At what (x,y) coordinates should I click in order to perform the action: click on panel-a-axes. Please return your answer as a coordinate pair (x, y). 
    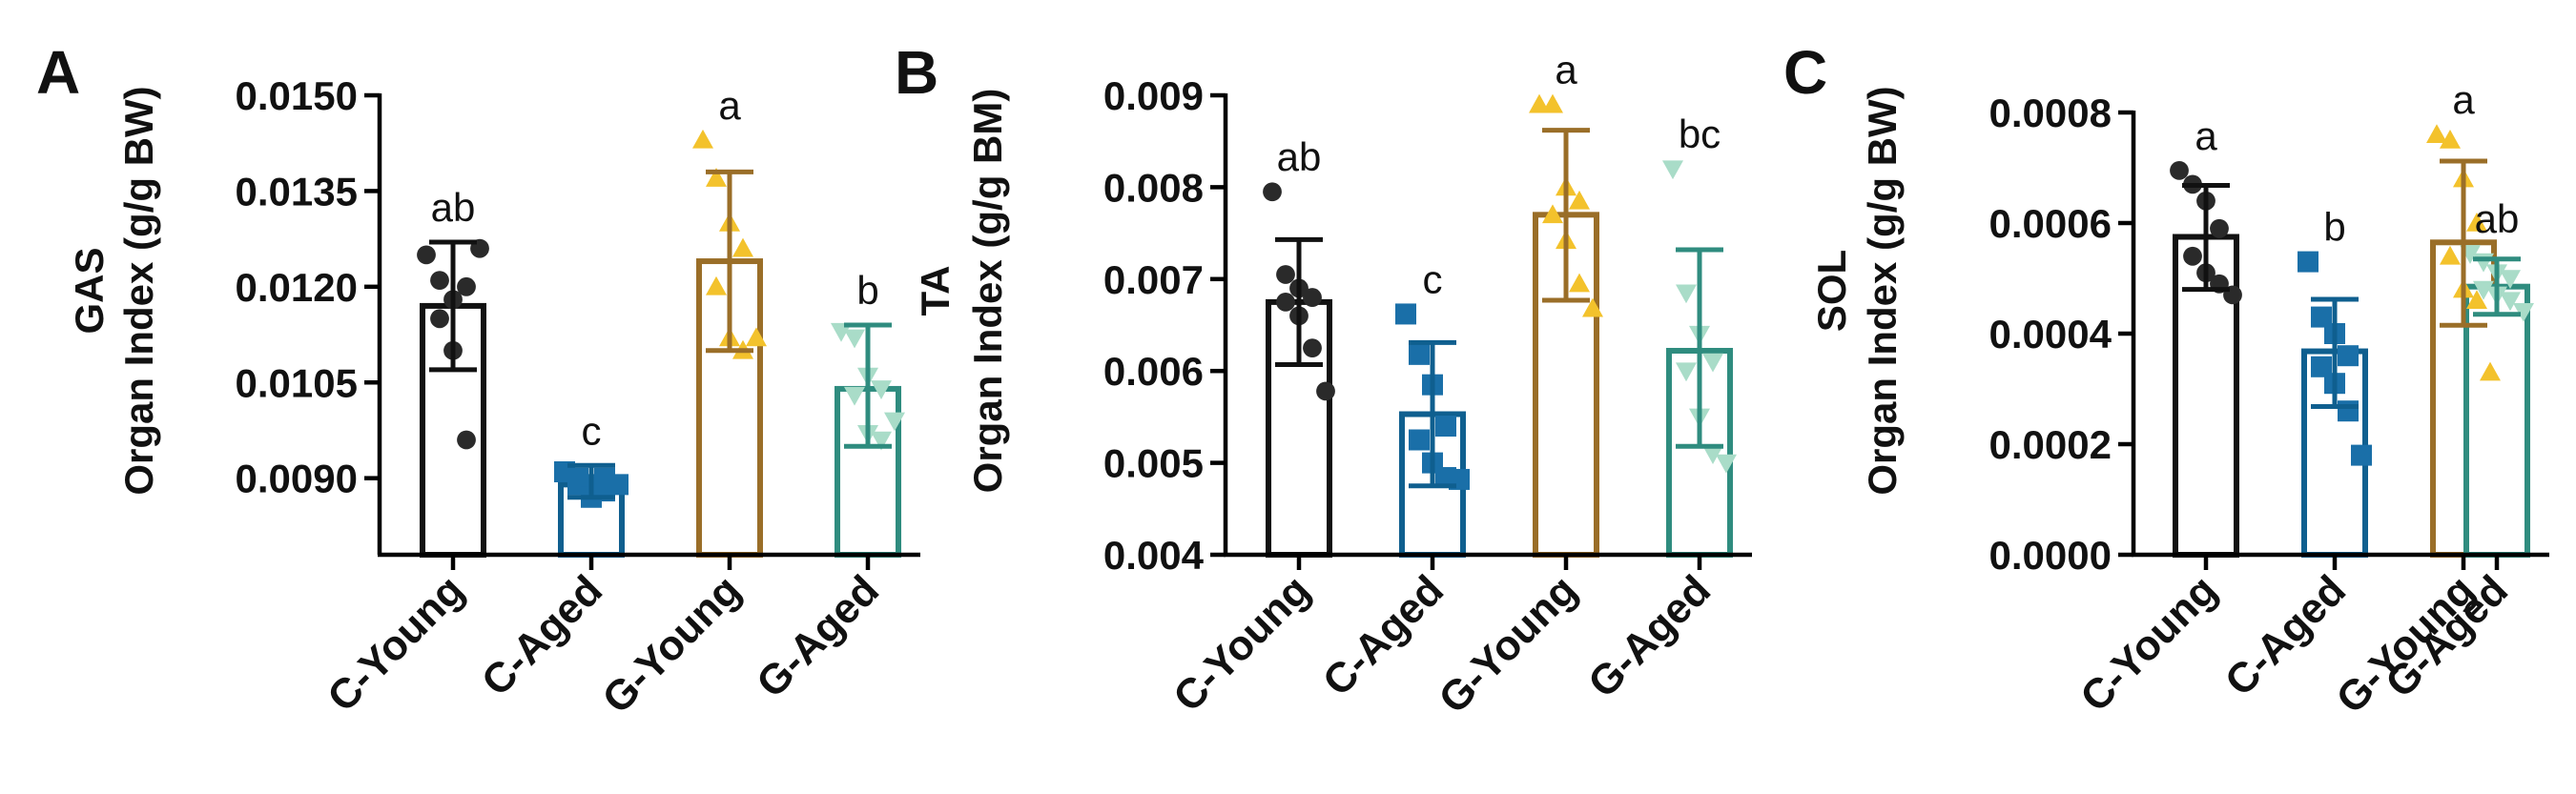
    Looking at the image, I should click on (648, 325).